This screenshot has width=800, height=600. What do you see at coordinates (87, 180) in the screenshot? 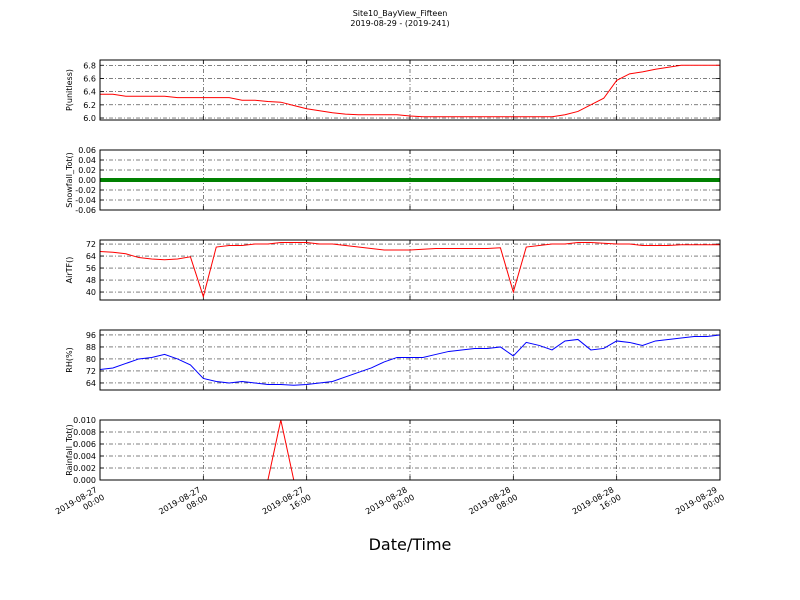
I see `y-tick-label: 0.00` at bounding box center [87, 180].